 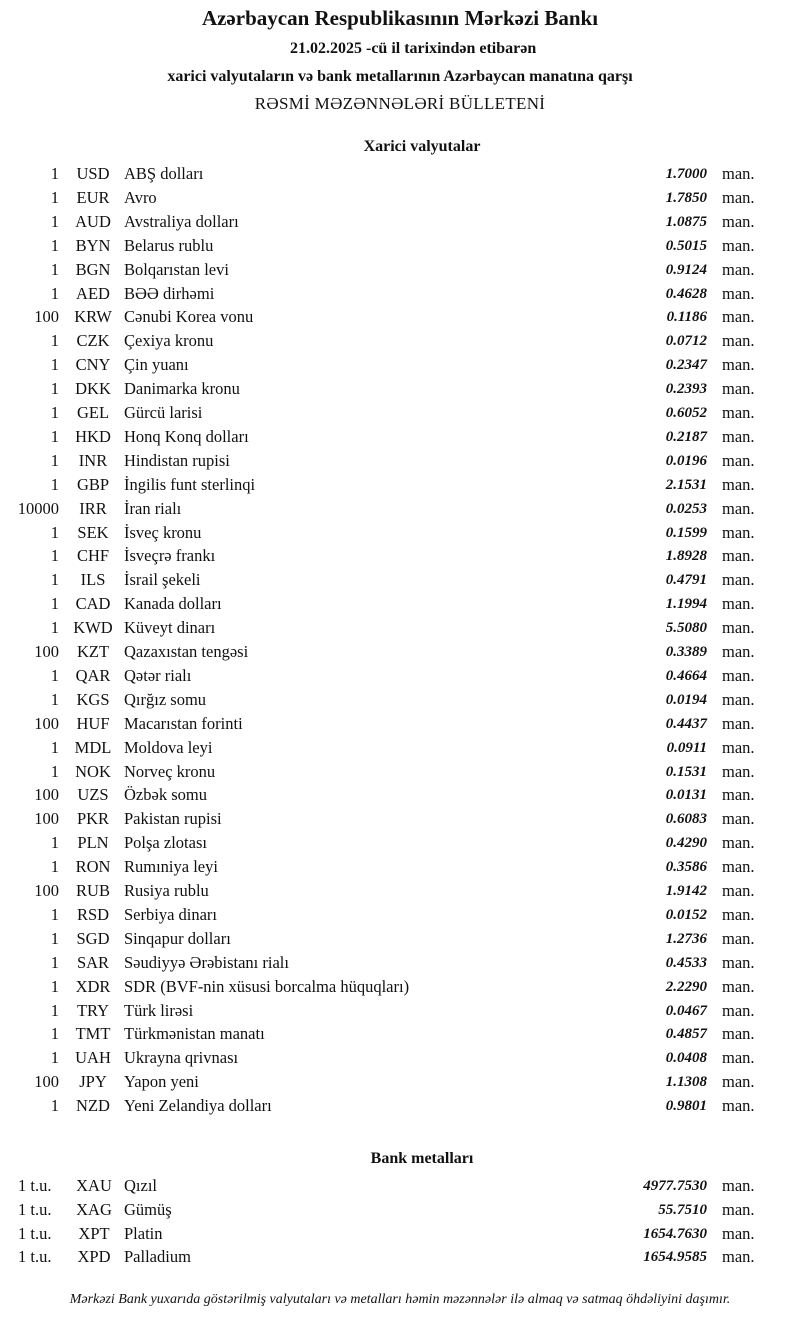 I want to click on name: Kanada dolları, so click(x=173, y=604).